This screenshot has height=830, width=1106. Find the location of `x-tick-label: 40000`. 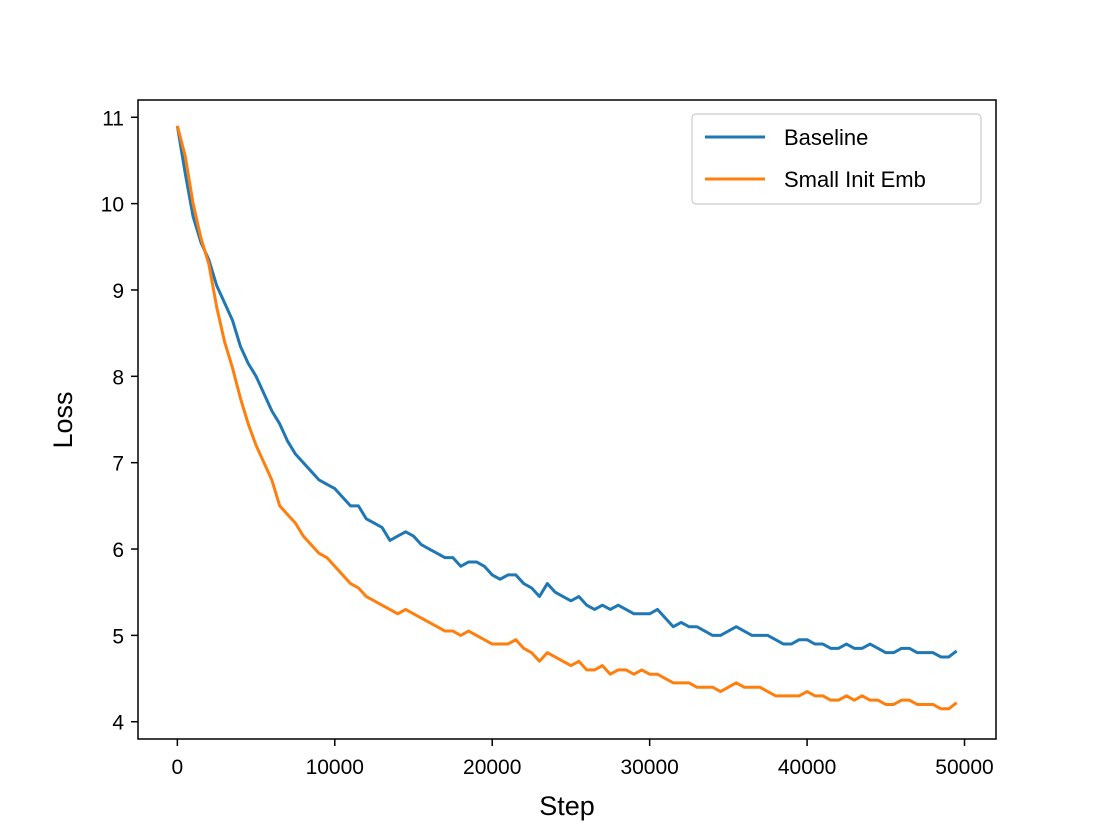

x-tick-label: 40000 is located at coordinates (807, 767).